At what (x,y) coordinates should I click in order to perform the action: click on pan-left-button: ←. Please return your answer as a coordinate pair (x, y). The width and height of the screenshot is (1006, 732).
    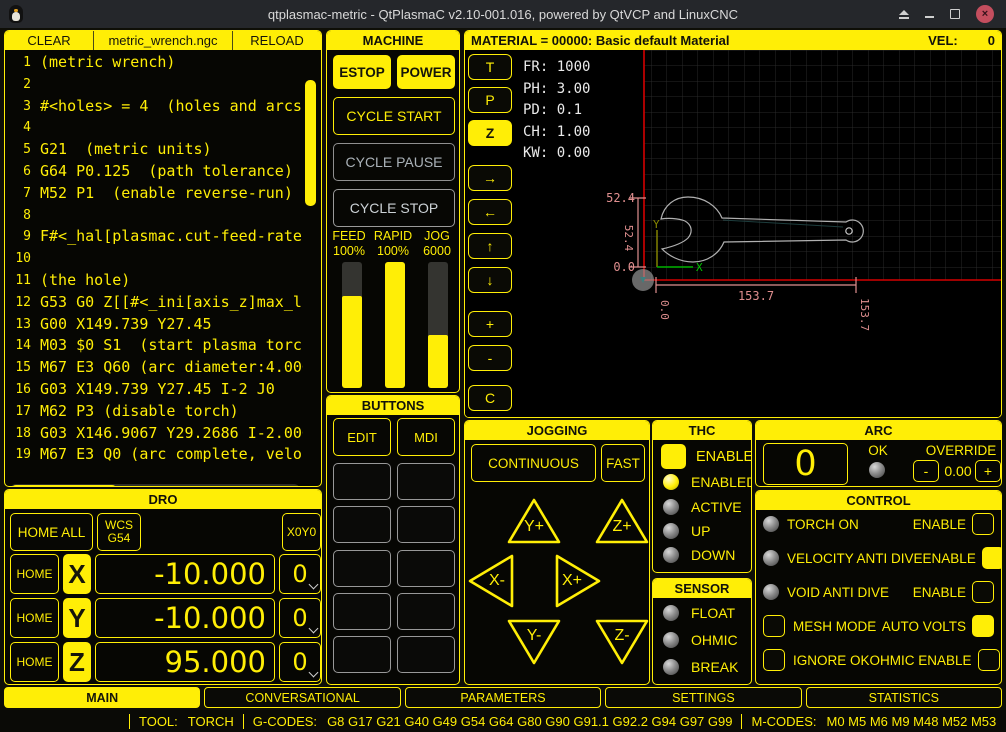
    Looking at the image, I should click on (490, 212).